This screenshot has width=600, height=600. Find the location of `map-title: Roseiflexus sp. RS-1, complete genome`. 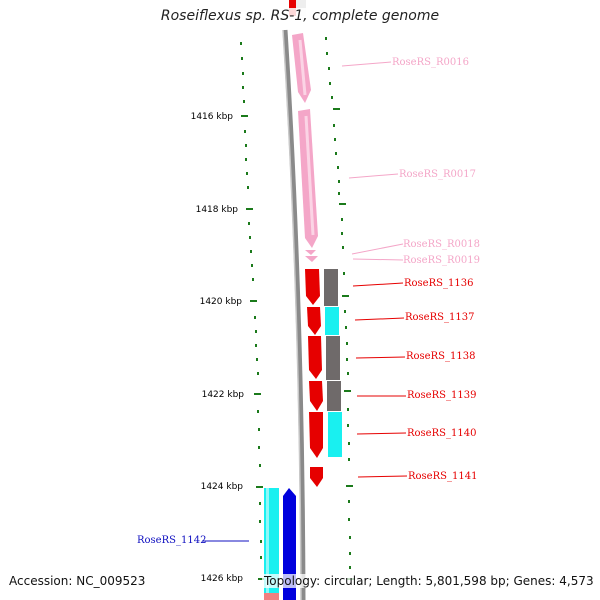

map-title: Roseiflexus sp. RS-1, complete genome is located at coordinates (300, 16).